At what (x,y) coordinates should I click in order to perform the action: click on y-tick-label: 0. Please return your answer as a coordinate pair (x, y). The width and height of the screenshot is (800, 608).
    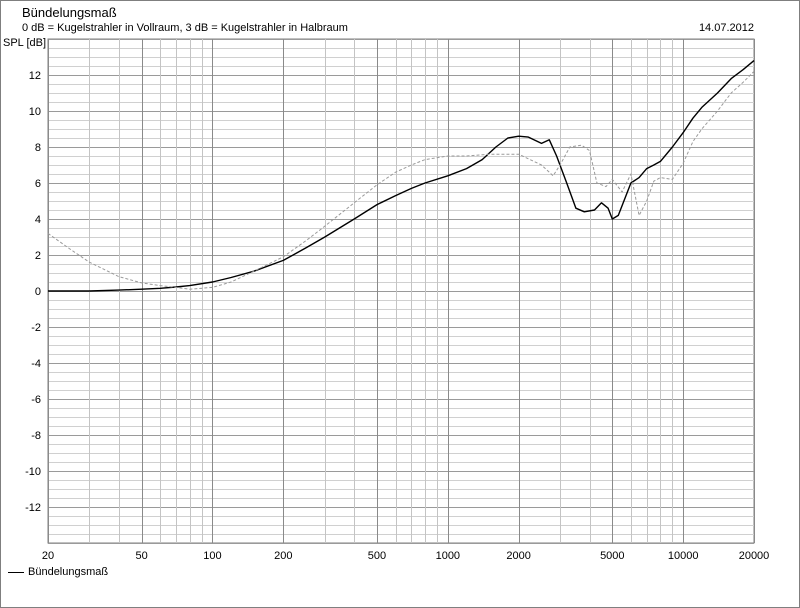
    Looking at the image, I should click on (38, 292).